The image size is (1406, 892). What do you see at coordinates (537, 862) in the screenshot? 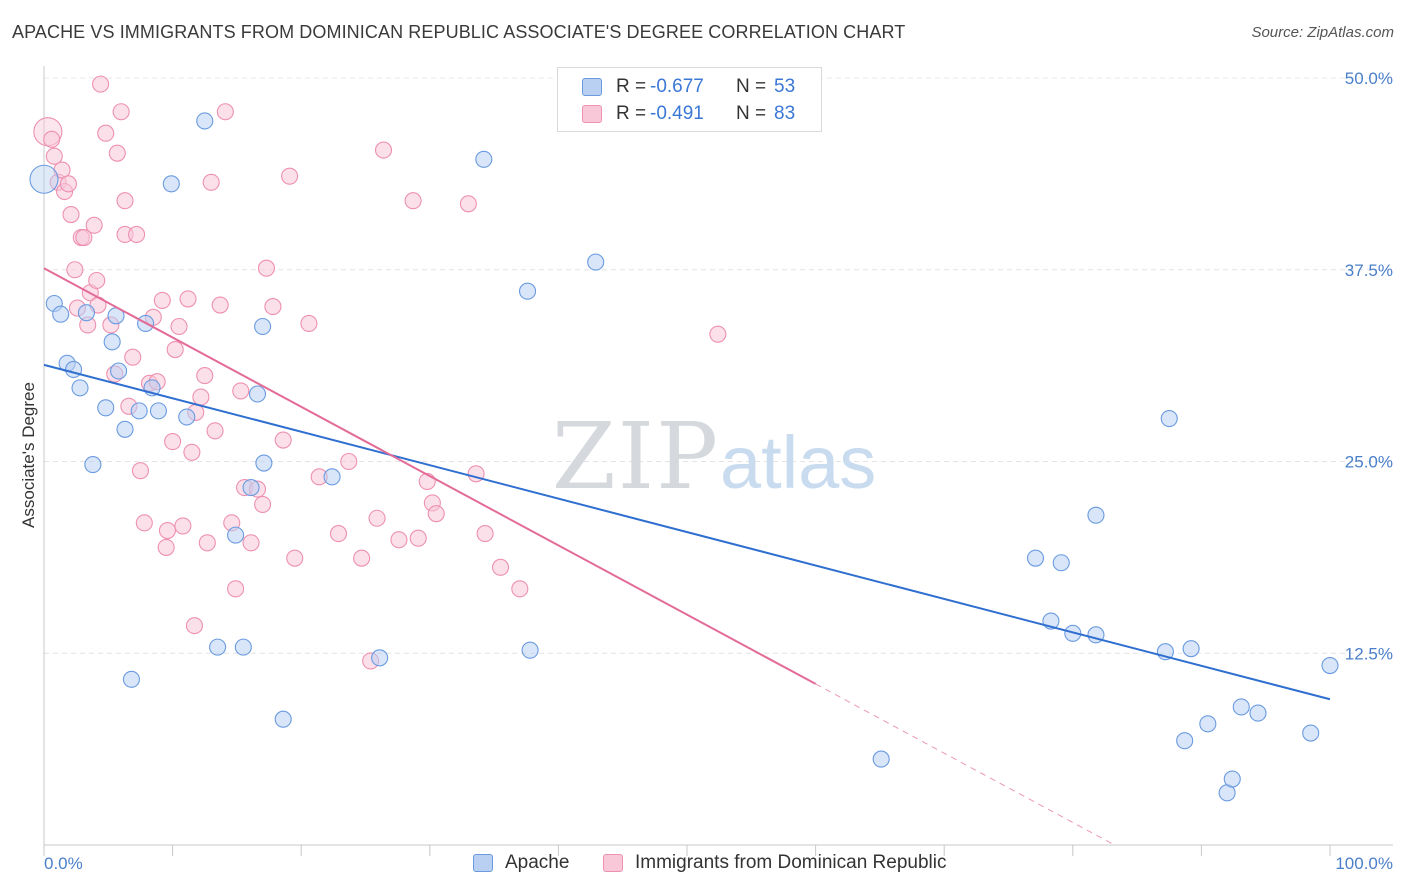
I see `legend-apache-label: Apache` at bounding box center [537, 862].